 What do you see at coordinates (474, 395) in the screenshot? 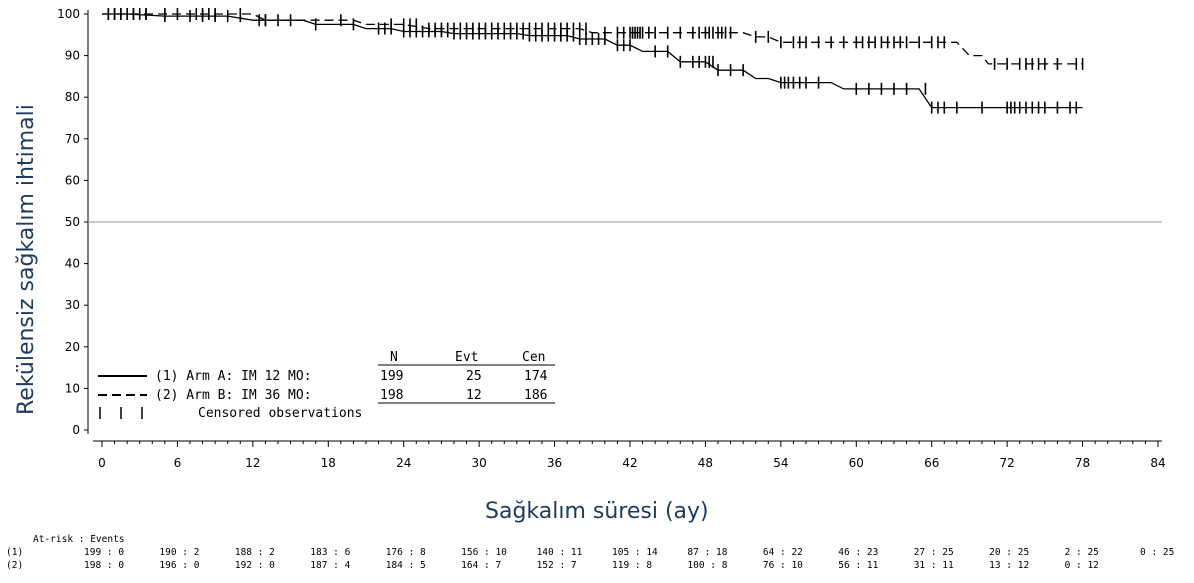
I see `legend-row2-evt: 12` at bounding box center [474, 395].